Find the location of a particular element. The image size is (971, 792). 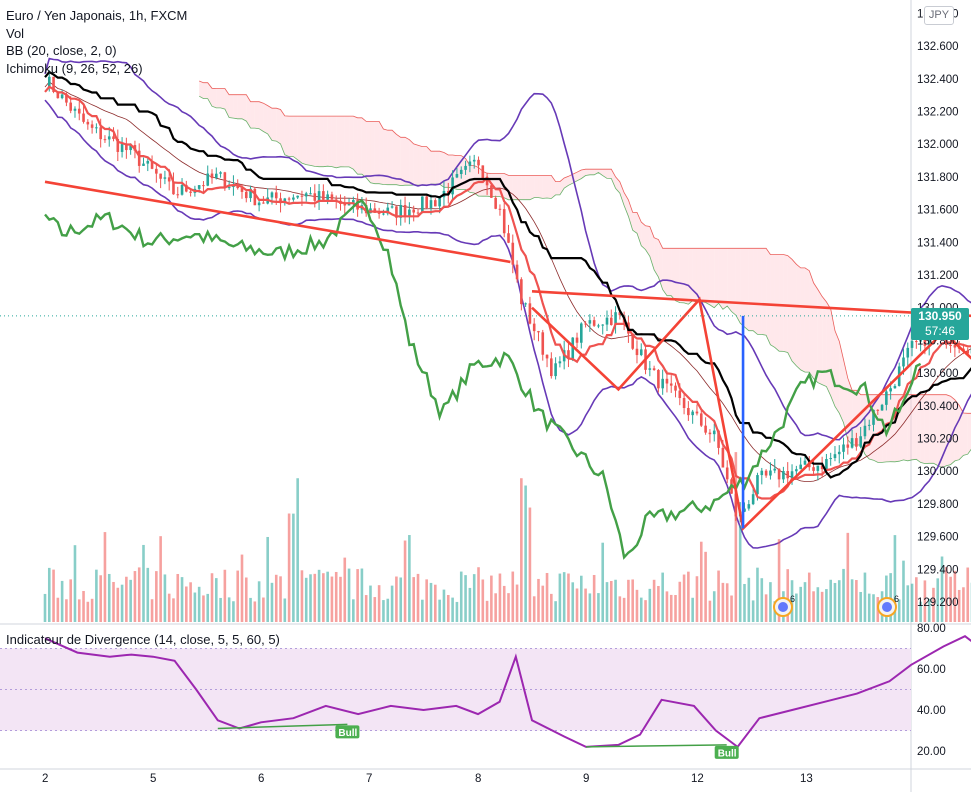

price-tick-label: 129.200 is located at coordinates (938, 603).